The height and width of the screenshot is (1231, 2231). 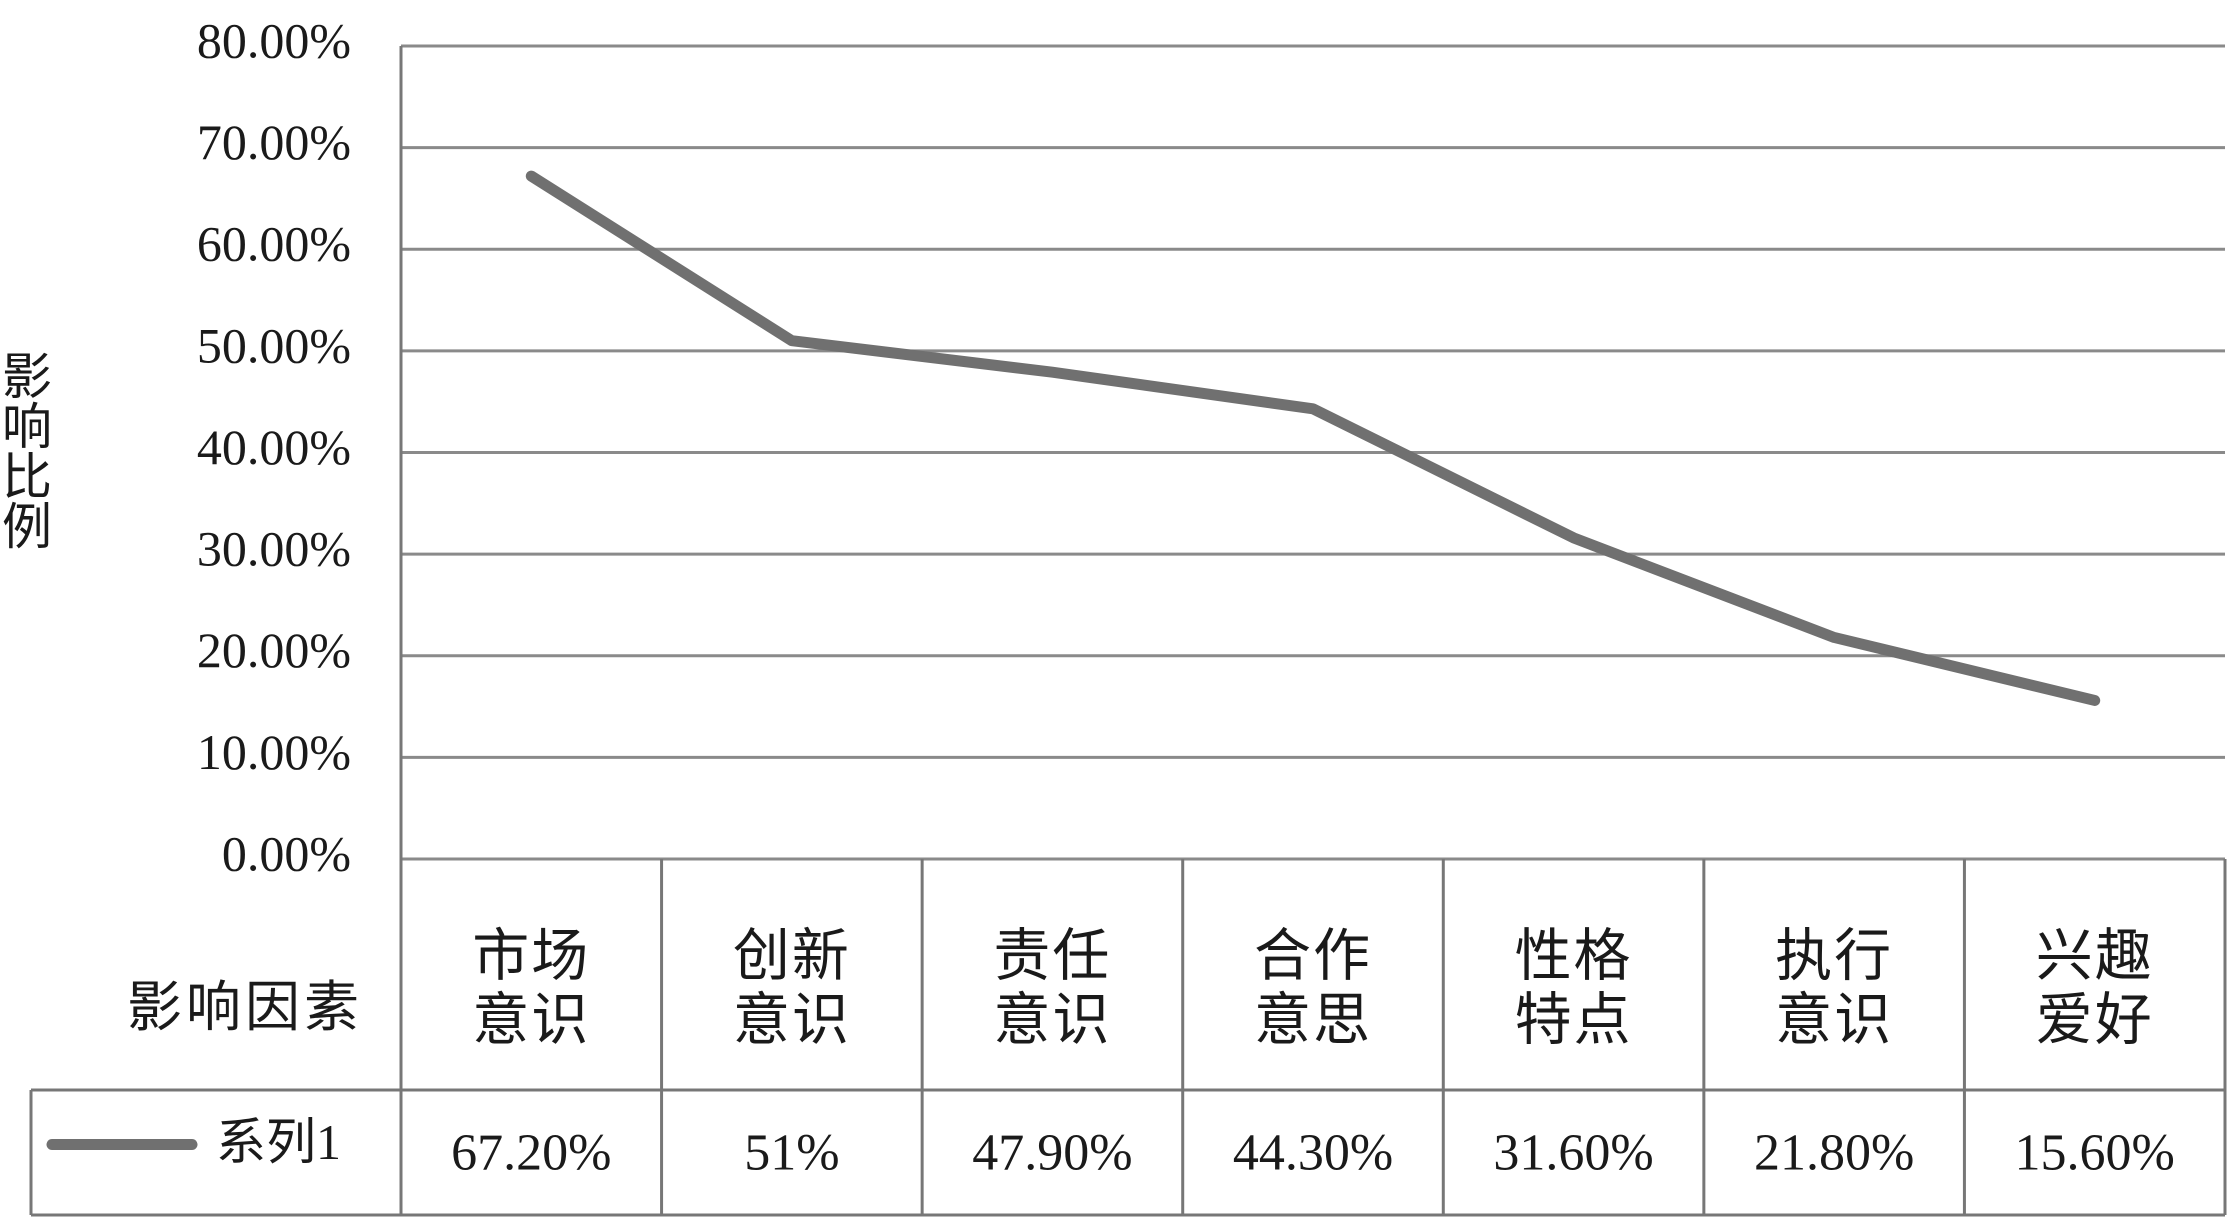 What do you see at coordinates (274, 752) in the screenshot?
I see `y-tick-label: 10.00%` at bounding box center [274, 752].